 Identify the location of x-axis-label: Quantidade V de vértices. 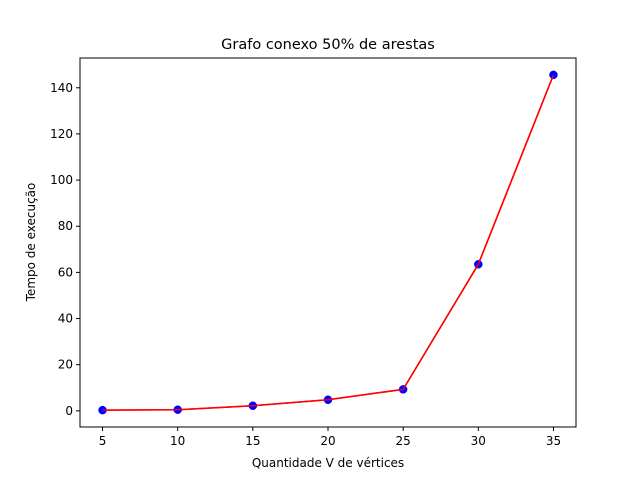
(328, 463).